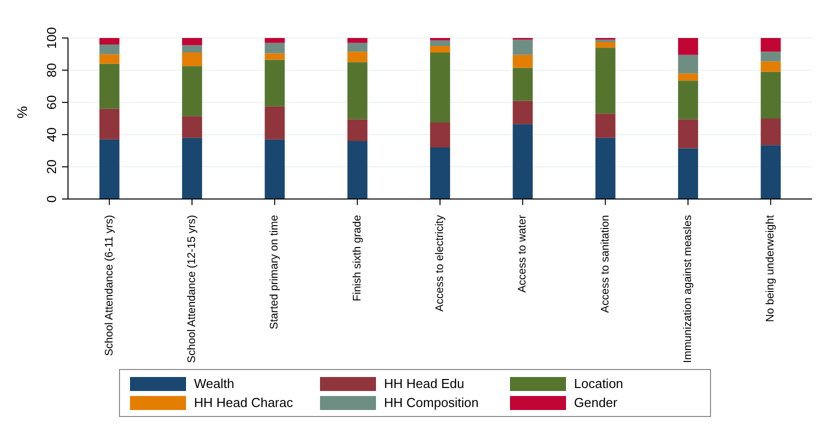 This screenshot has width=838, height=433. I want to click on x-tick-label: Finish sixth grade, so click(357, 258).